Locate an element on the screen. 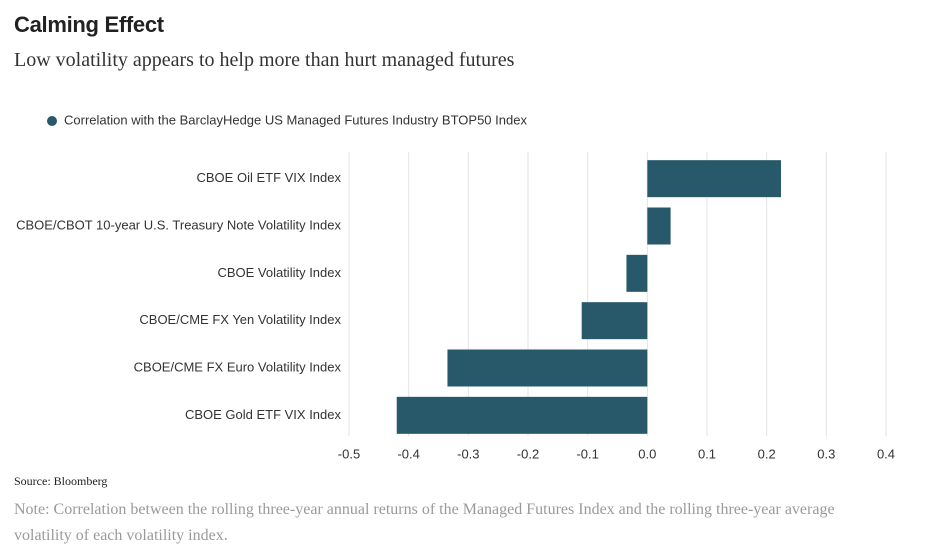 This screenshot has height=558, width=933. x-tick-label: -0.3 is located at coordinates (468, 453).